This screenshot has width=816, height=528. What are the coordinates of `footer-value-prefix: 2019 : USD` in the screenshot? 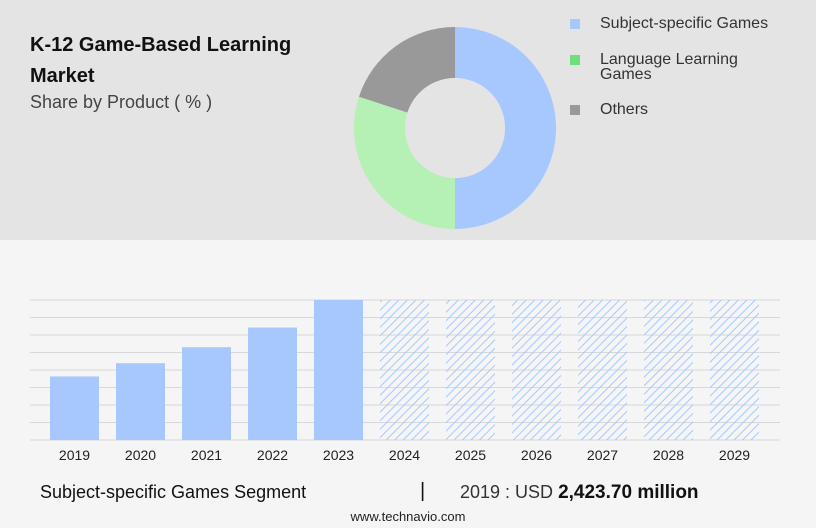 It's located at (507, 492).